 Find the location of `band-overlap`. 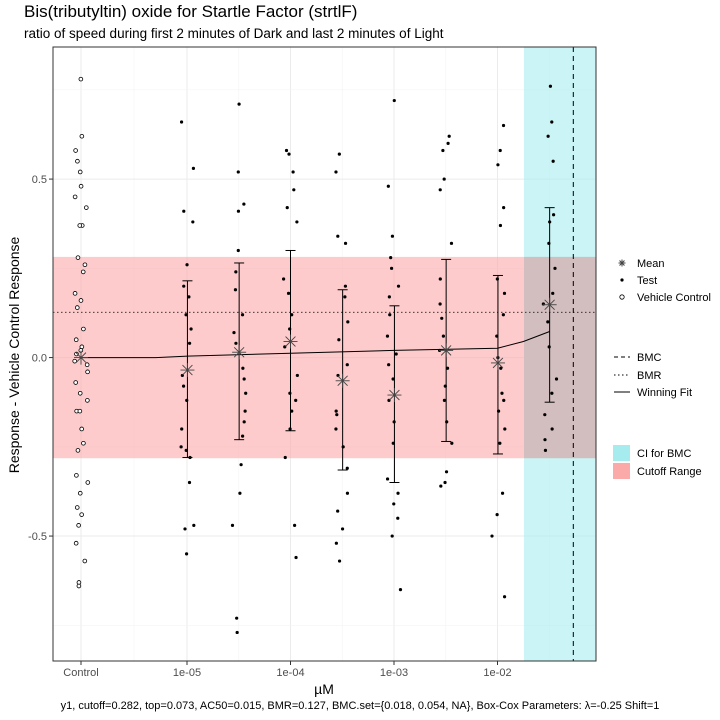

band-overlap is located at coordinates (559, 357).